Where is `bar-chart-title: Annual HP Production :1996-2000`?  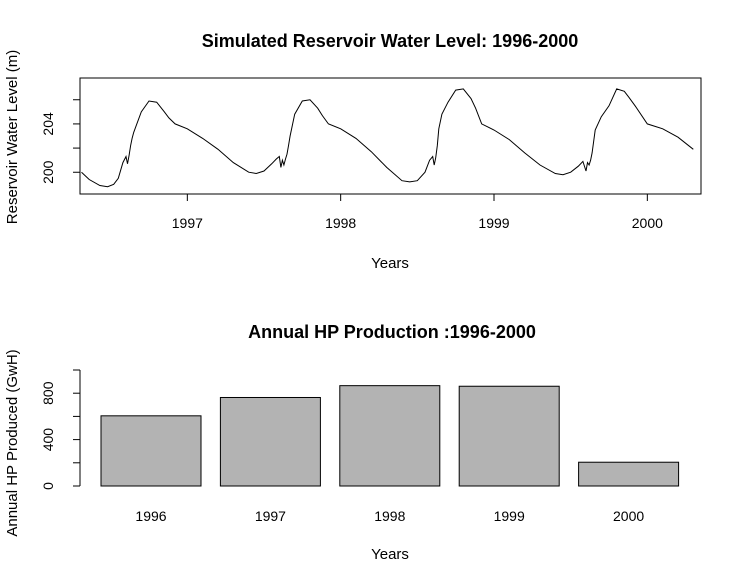 bar-chart-title: Annual HP Production :1996-2000 is located at coordinates (392, 332).